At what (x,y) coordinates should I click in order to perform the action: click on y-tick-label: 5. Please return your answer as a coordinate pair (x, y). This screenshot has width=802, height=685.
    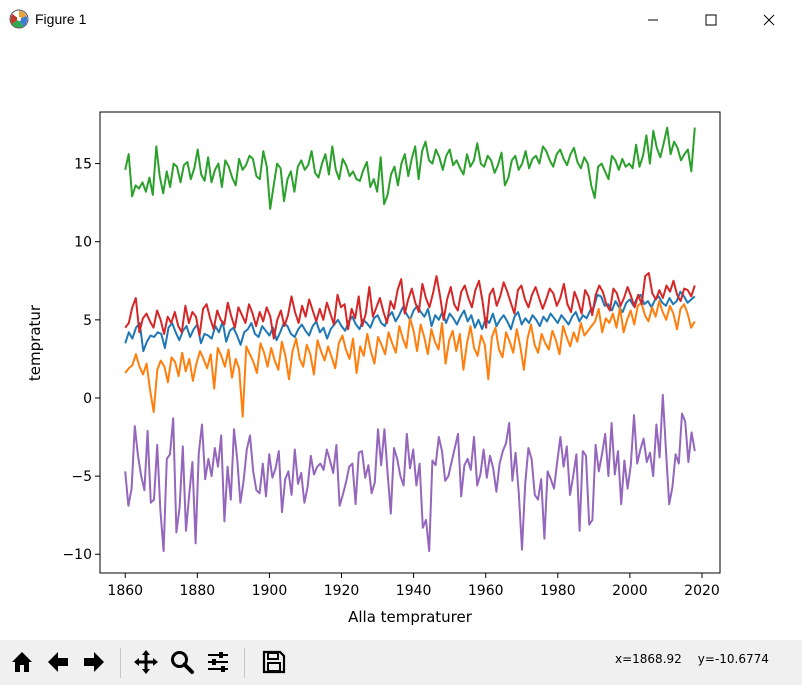
    Looking at the image, I should click on (87, 321).